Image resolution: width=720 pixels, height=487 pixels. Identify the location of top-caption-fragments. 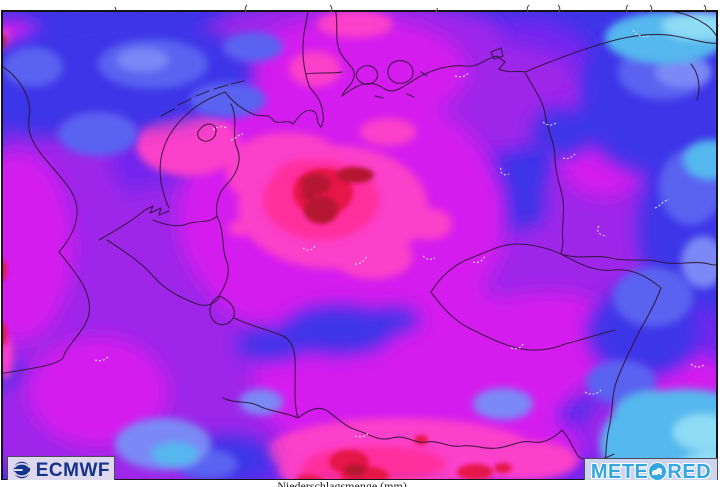
(410, 8).